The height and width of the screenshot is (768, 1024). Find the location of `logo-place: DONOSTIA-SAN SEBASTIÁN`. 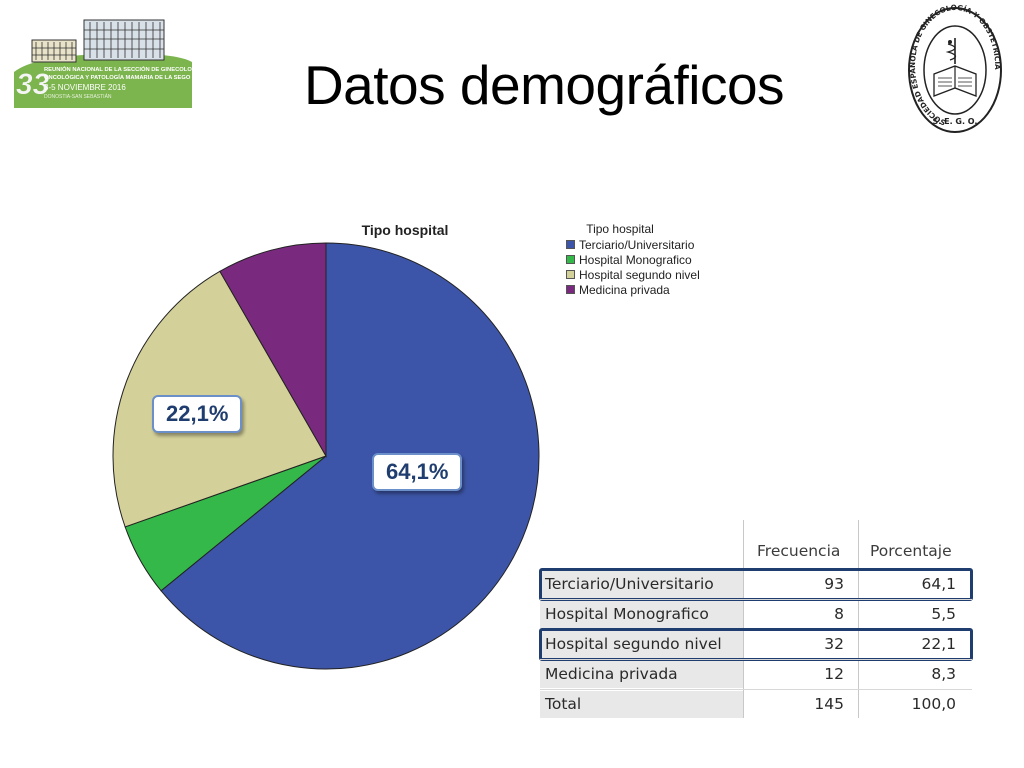

logo-place: DONOSTIA-SAN SEBASTIÁN is located at coordinates (78, 96).